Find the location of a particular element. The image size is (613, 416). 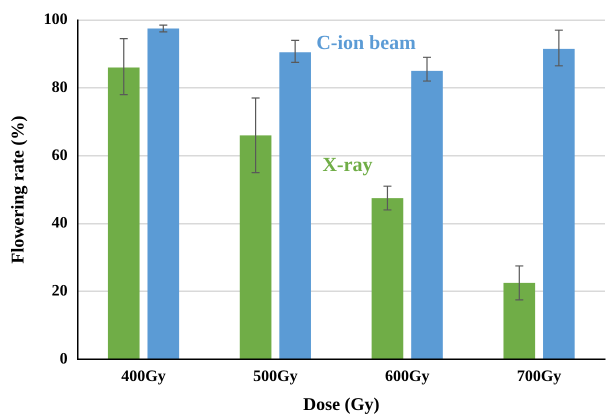

x-tick-label: 700Gy is located at coordinates (539, 376).